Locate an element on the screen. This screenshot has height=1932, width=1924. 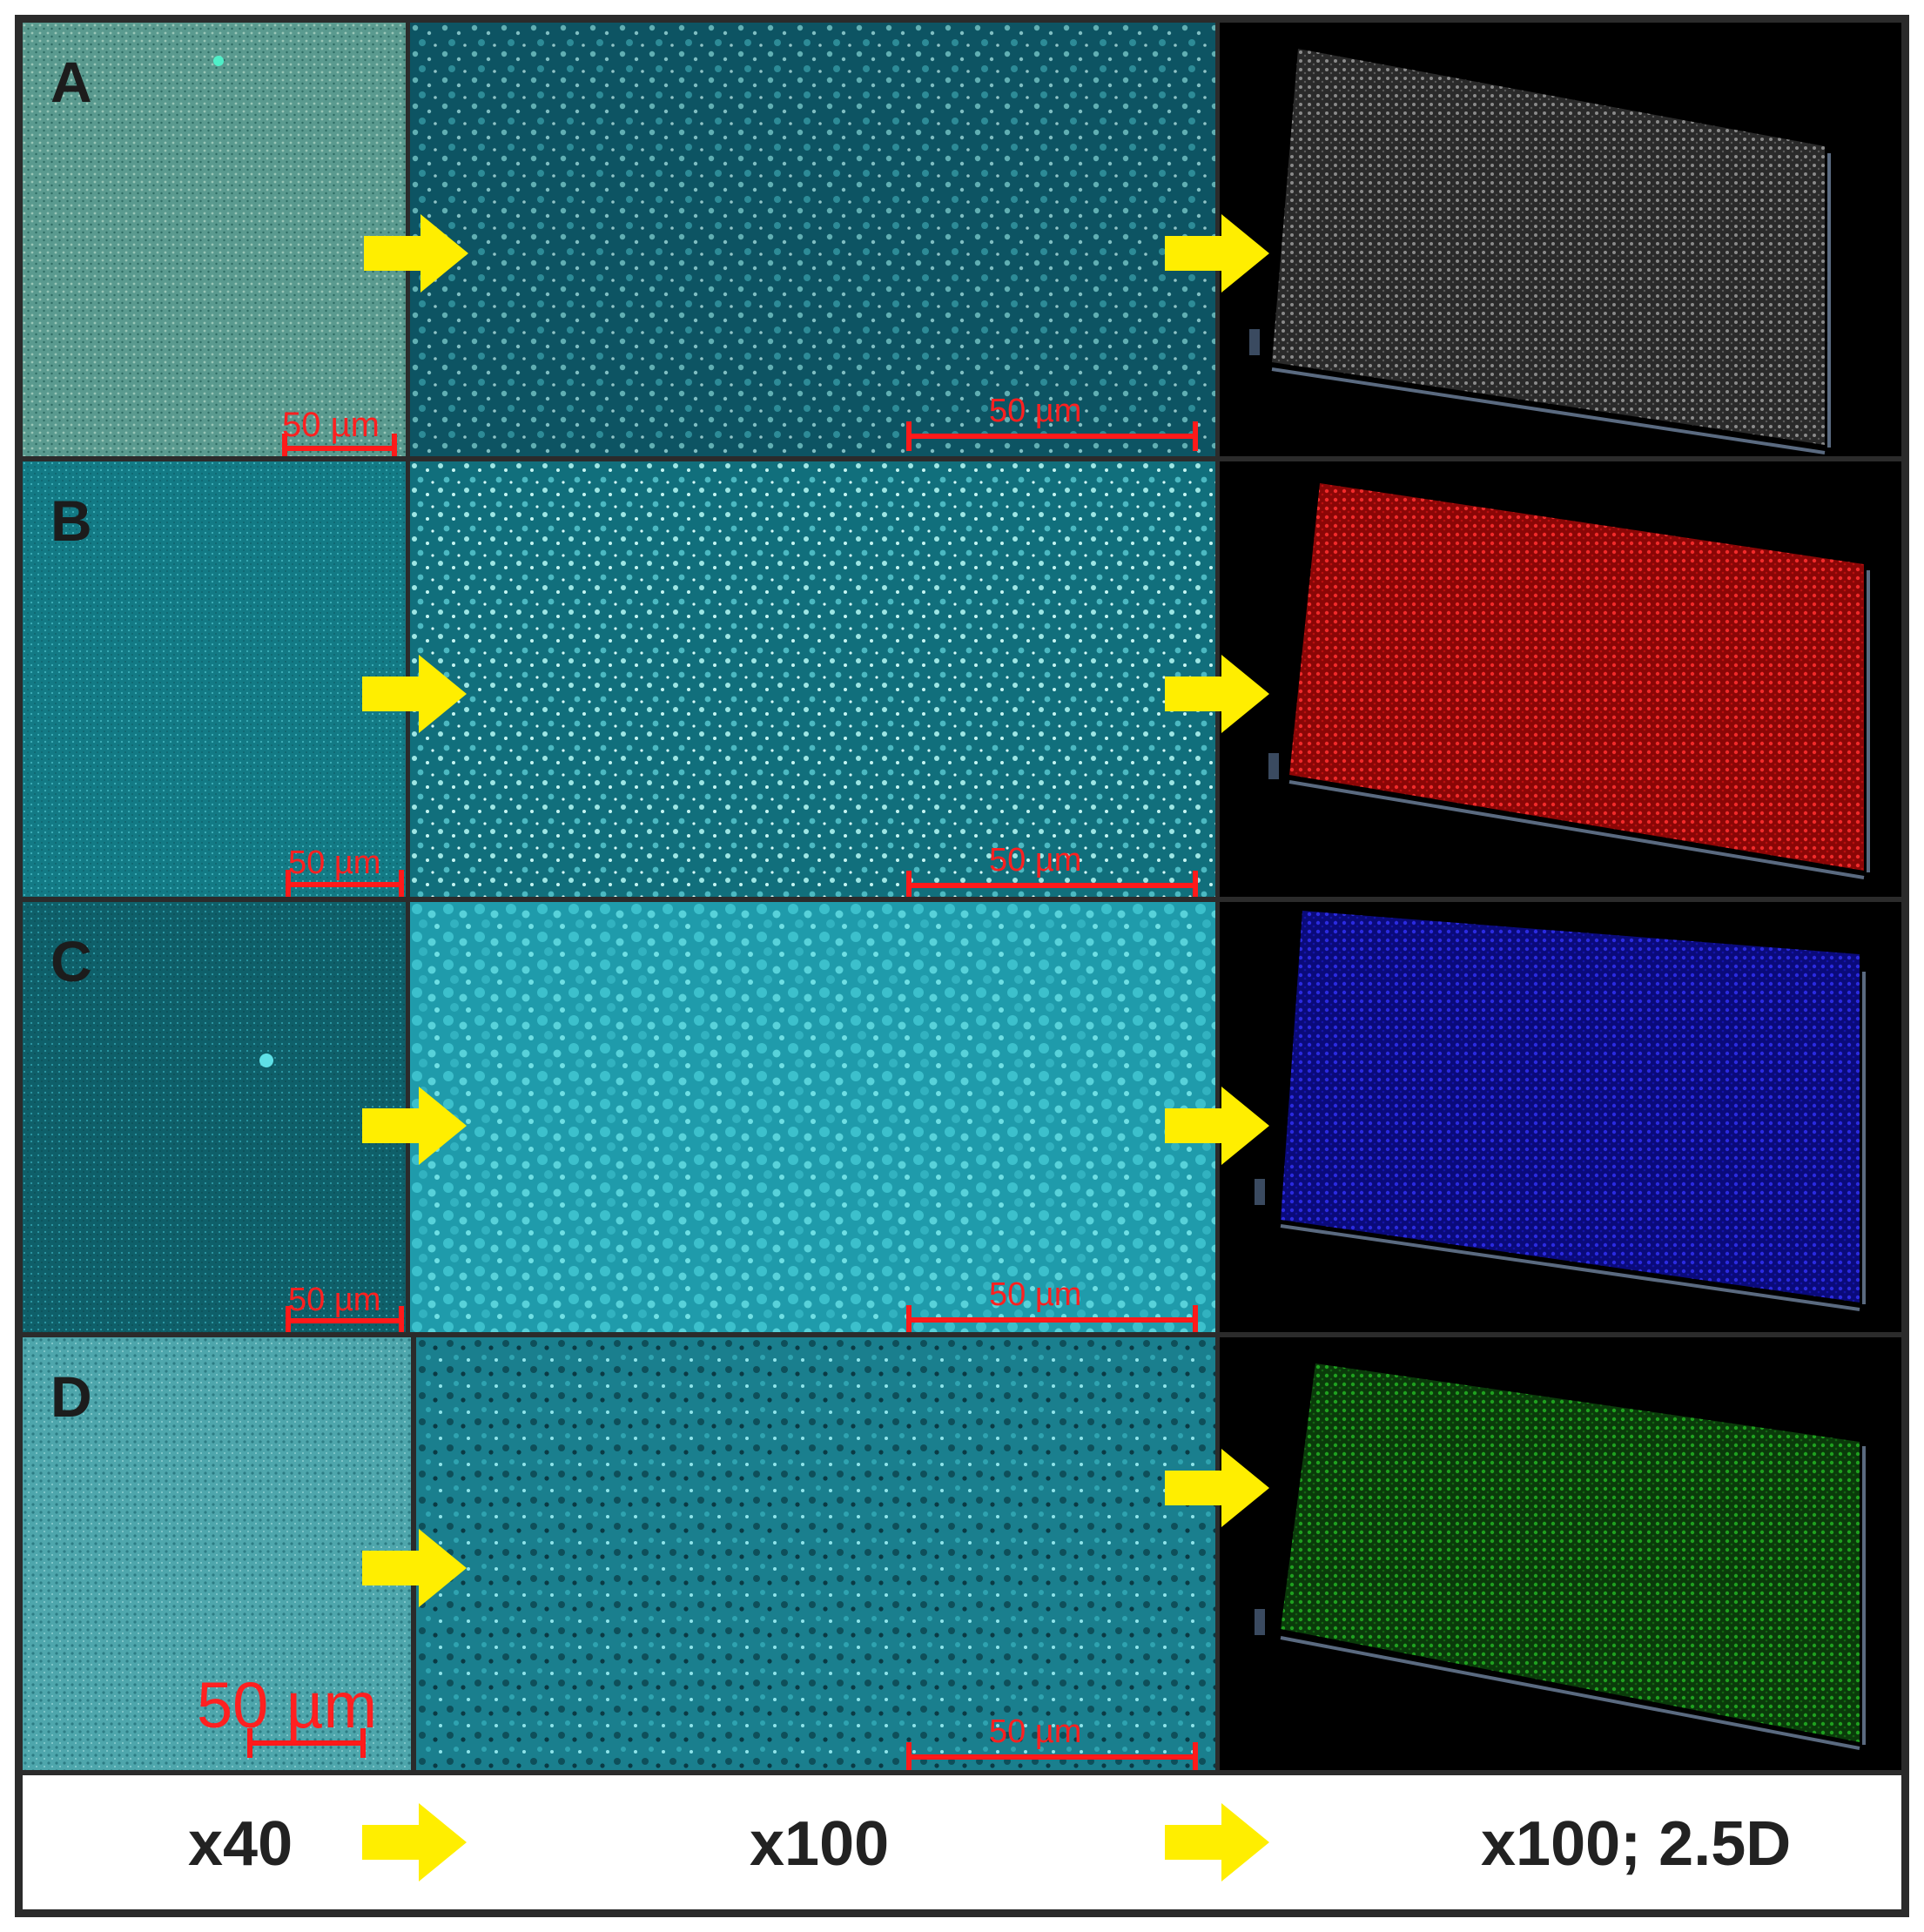
texture-a100 is located at coordinates (813, 239).